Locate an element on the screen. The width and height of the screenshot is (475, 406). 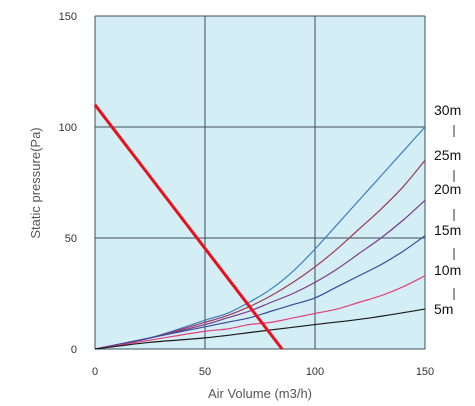
series-labels: 30m 25m 20m 15m 10m 5m is located at coordinates (447, 209).